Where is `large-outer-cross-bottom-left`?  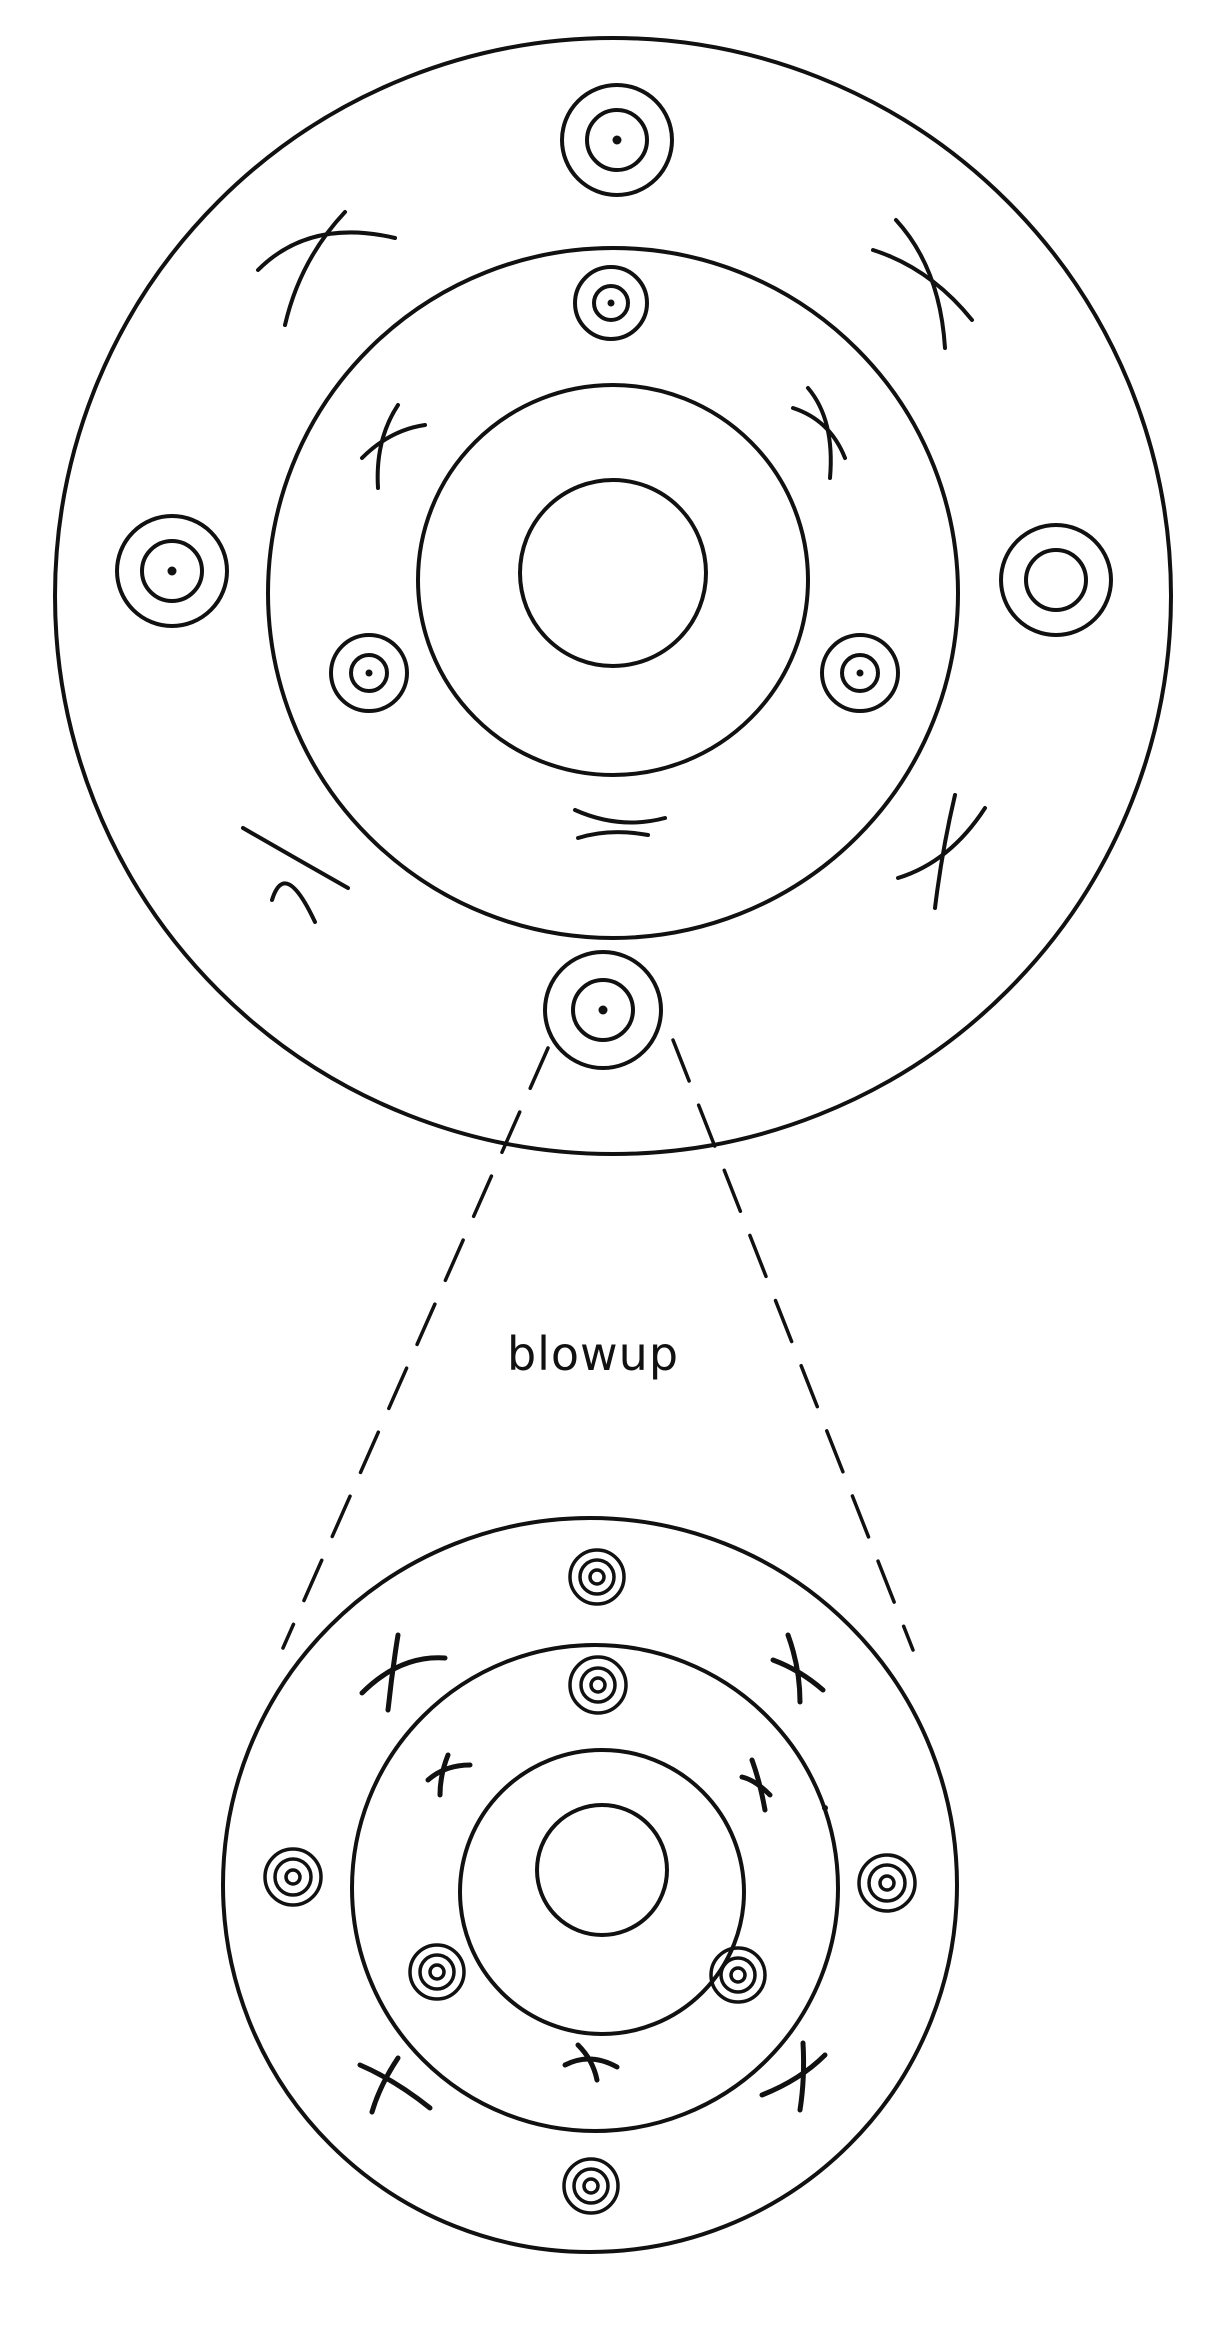
large-outer-cross-bottom-left is located at coordinates (295, 875).